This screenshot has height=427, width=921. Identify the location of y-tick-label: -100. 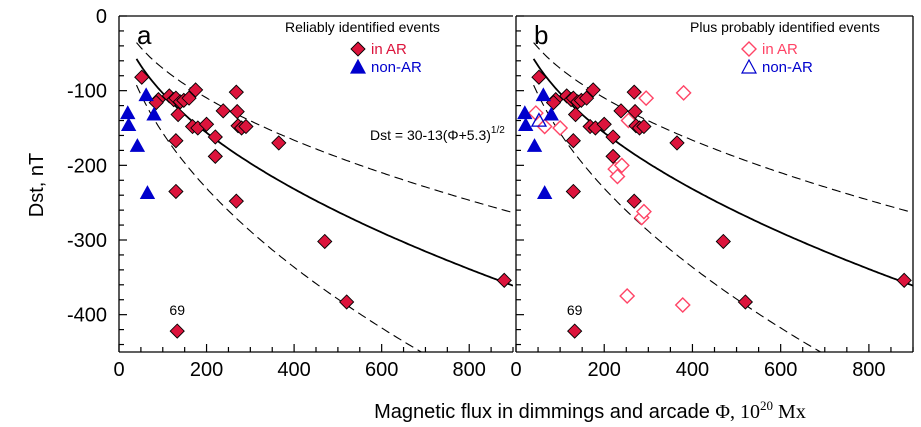
(87, 92).